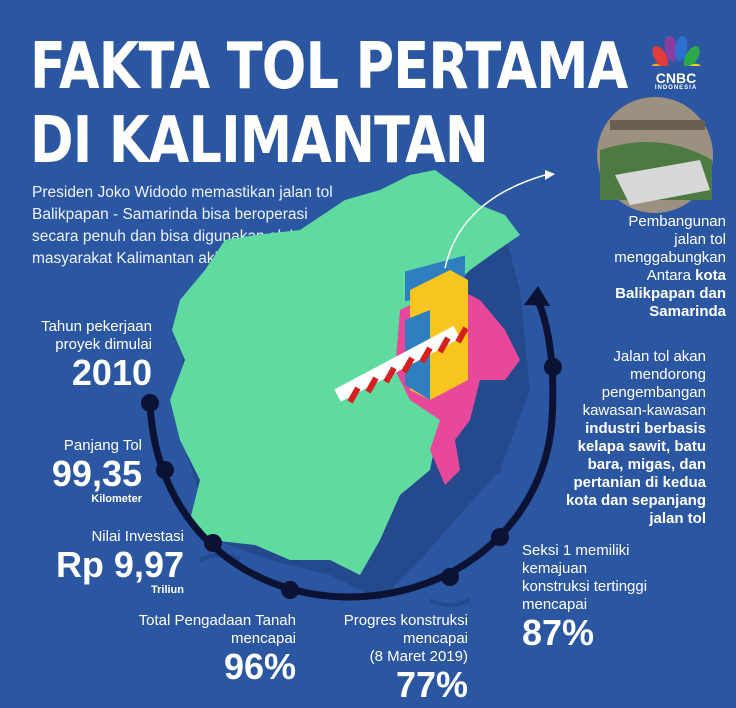 The image size is (736, 708). Describe the element at coordinates (96, 355) in the screenshot. I see `fact-start: Tahun pekerjaan proyek dimulai 2010` at that location.